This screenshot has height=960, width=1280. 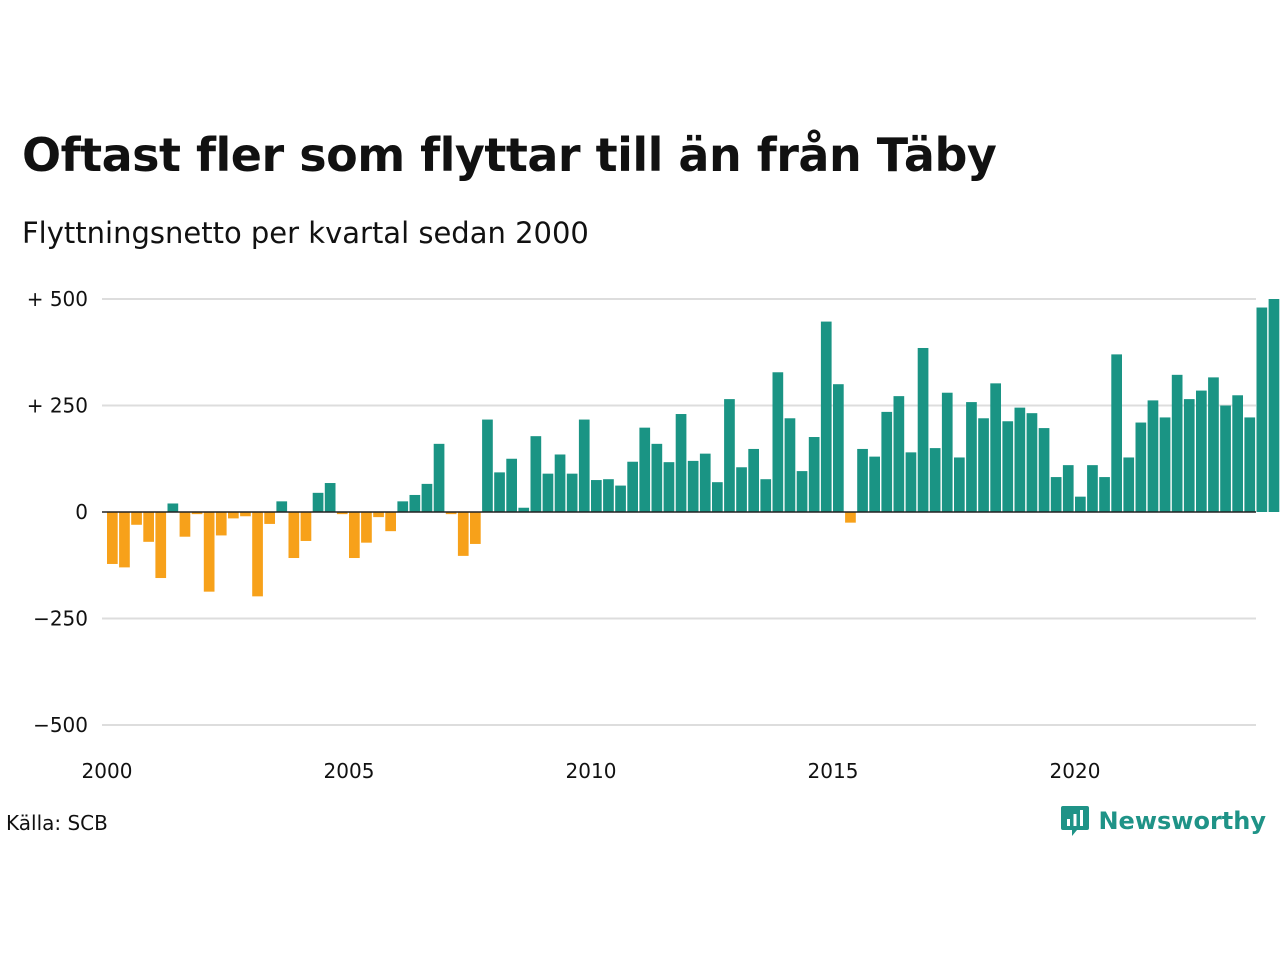 What do you see at coordinates (591, 771) in the screenshot?
I see `x-axis-labels: 2000 2005 2010 2015 2020` at bounding box center [591, 771].